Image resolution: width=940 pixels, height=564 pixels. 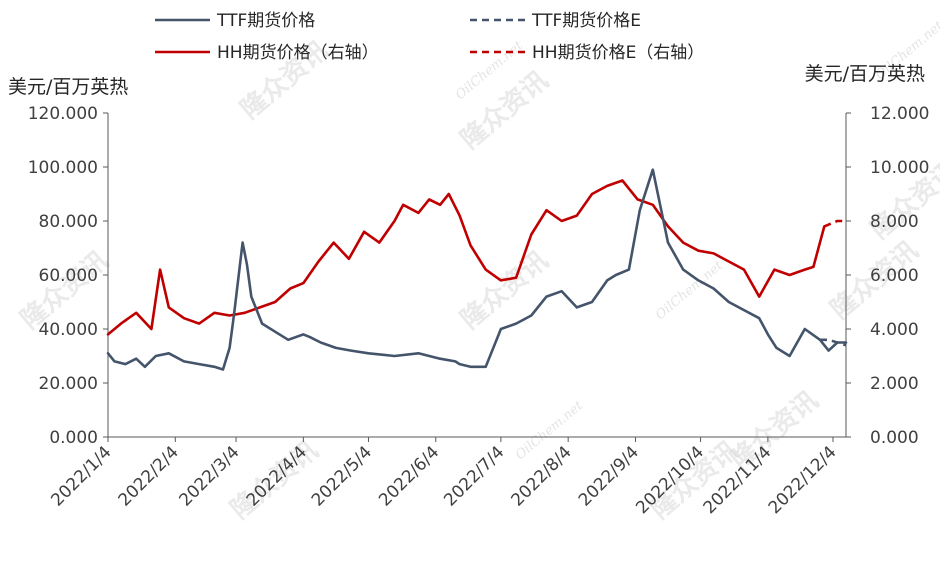 What do you see at coordinates (73, 438) in the screenshot?
I see `y-left-tick-label: 0.000` at bounding box center [73, 438].